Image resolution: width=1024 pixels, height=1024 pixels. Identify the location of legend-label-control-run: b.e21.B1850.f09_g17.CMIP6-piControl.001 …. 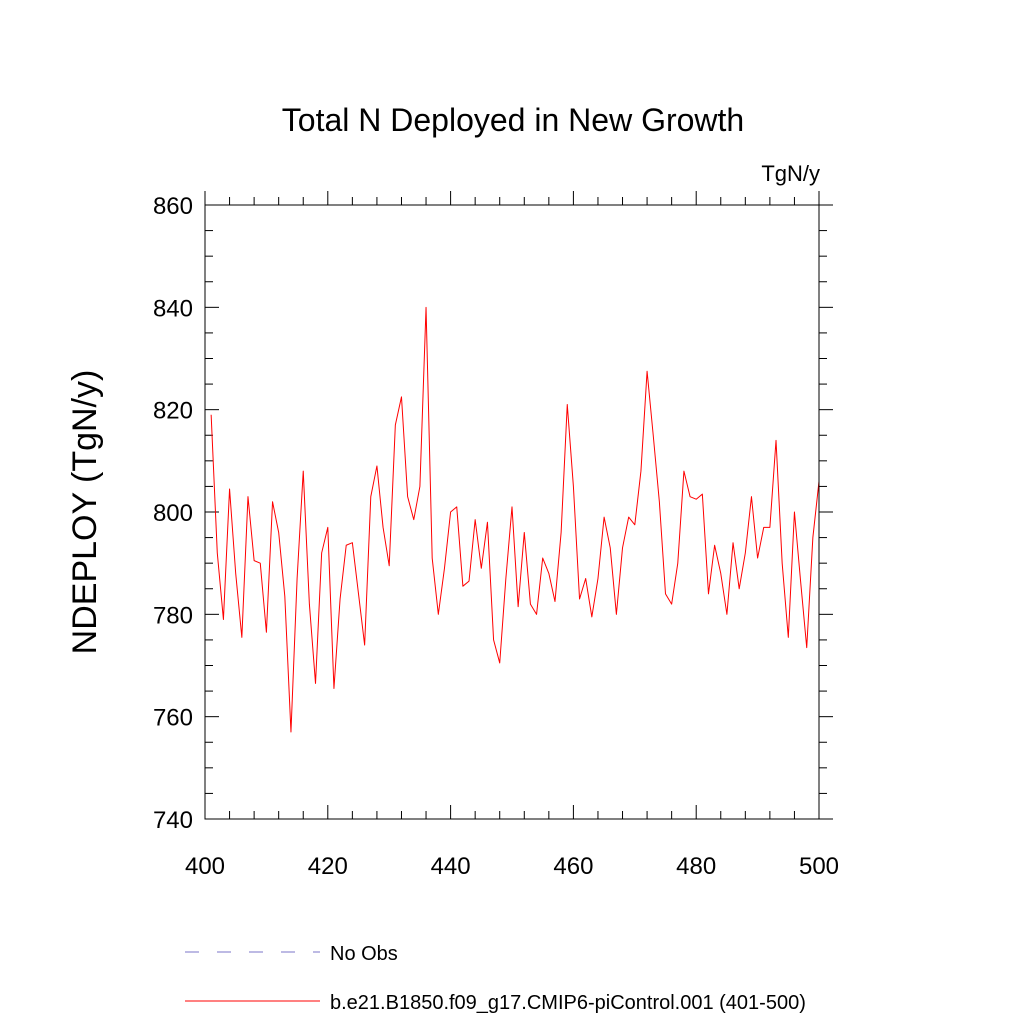
(568, 1003).